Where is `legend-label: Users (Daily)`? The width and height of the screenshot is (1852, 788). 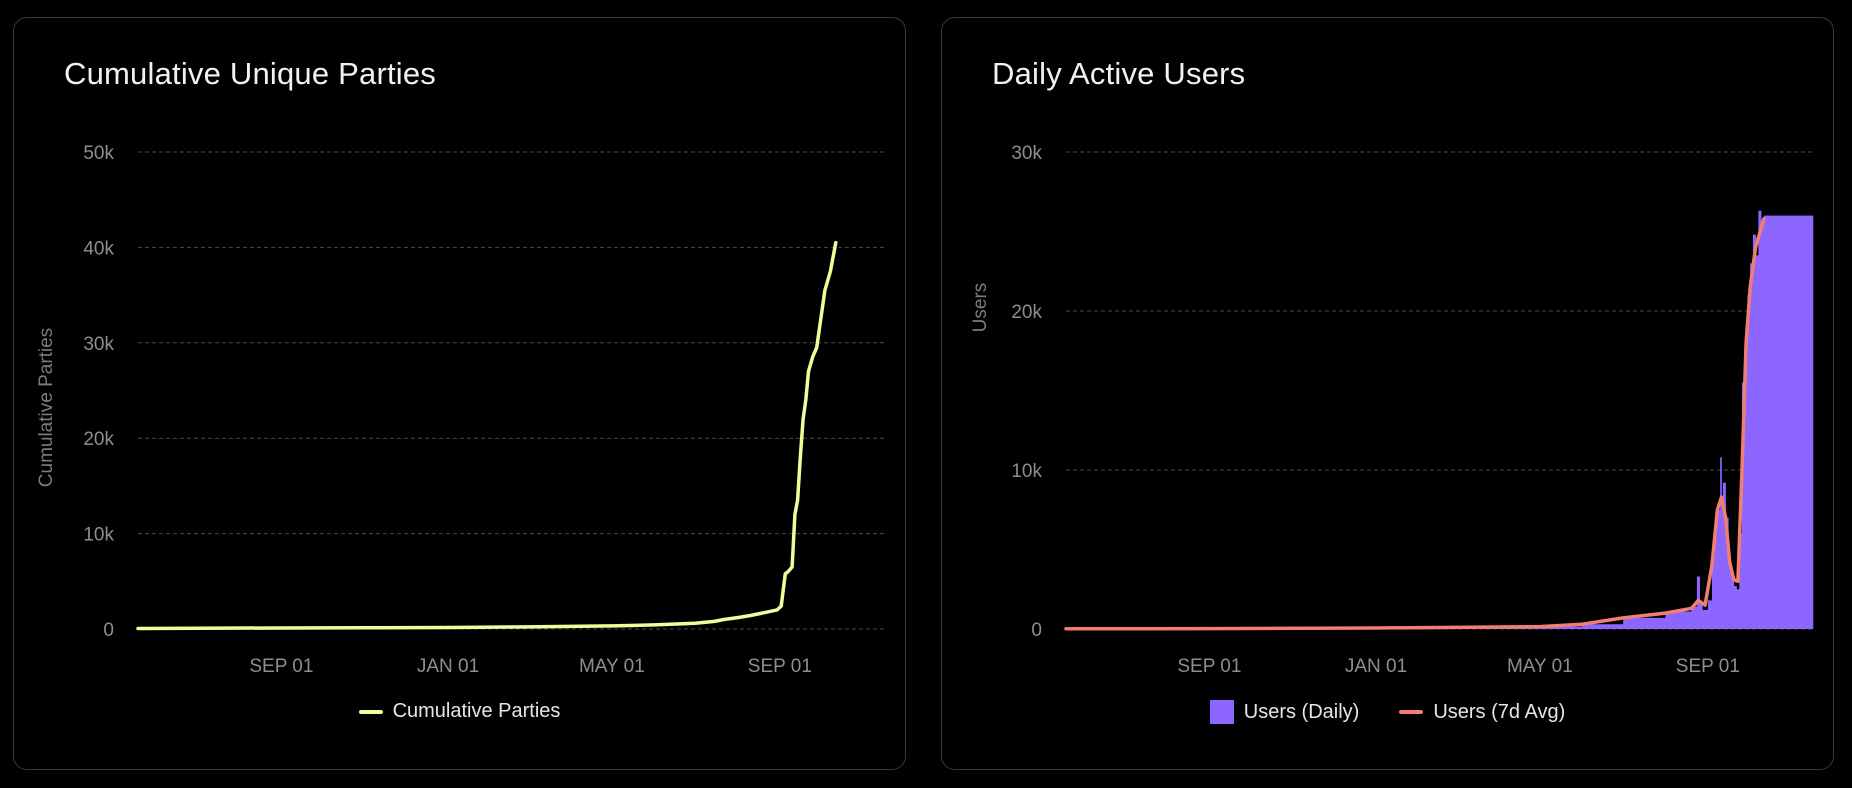 legend-label: Users (Daily) is located at coordinates (1301, 711).